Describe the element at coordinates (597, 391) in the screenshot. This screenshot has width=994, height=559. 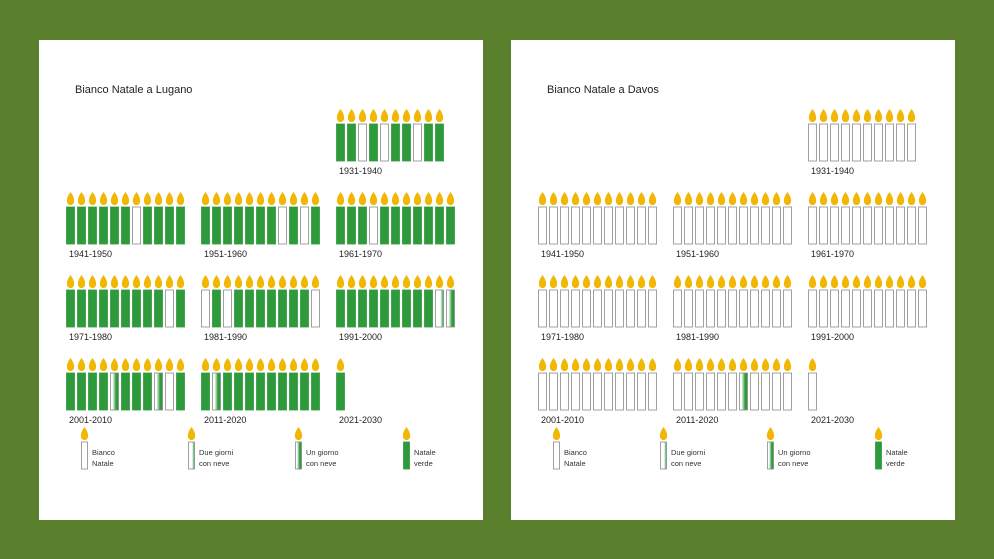
I see `decade-2001-2010: 2001-2010` at that location.